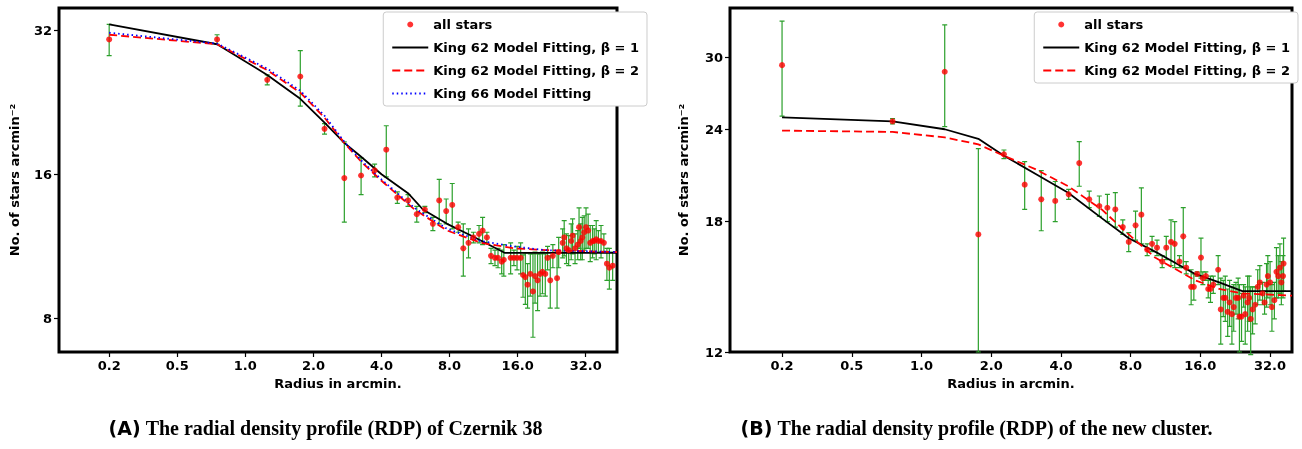  What do you see at coordinates (42, 30) in the screenshot?
I see `y-tick-label: 32` at bounding box center [42, 30].